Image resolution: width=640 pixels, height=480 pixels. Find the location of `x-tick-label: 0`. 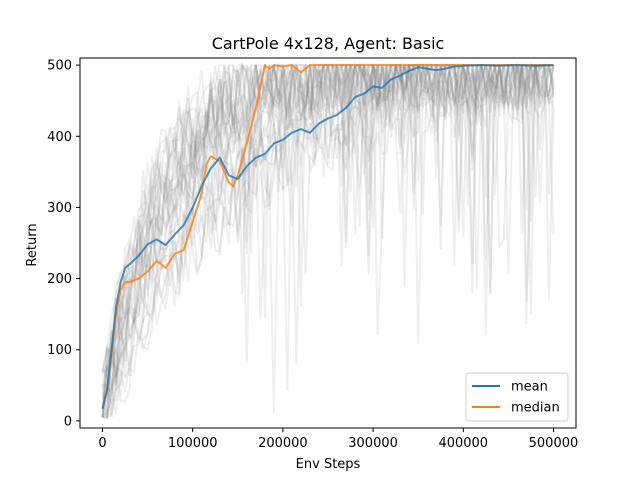

x-tick-label: 0 is located at coordinates (102, 443).